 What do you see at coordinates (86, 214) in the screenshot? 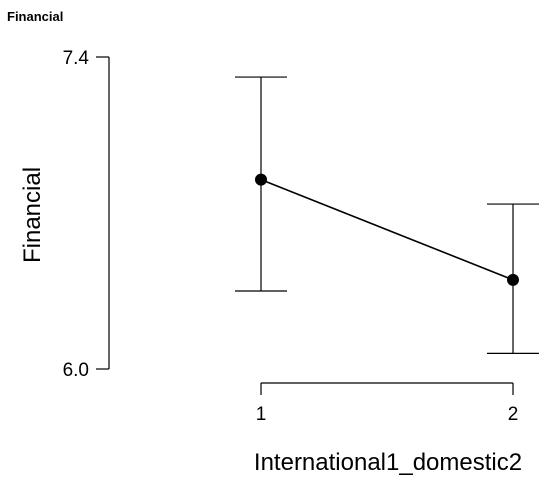
I see `y-axis: 6.0 7.4` at bounding box center [86, 214].